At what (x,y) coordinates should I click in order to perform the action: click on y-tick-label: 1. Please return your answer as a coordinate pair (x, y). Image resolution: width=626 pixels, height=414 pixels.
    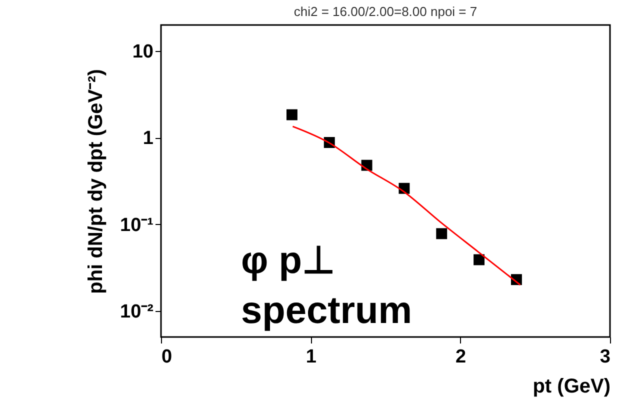
    Looking at the image, I should click on (148, 139).